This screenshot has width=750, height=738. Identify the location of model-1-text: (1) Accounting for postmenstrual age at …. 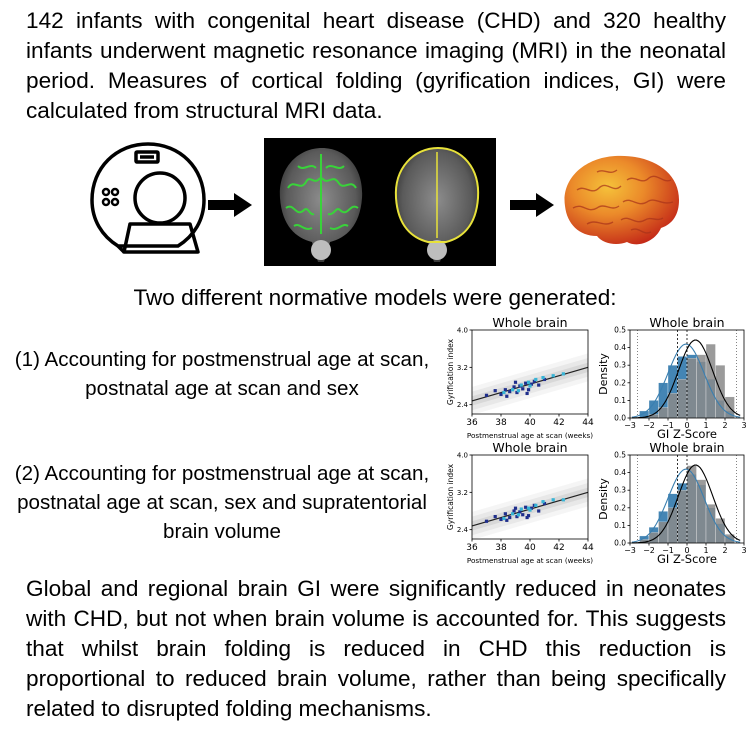
(222, 374).